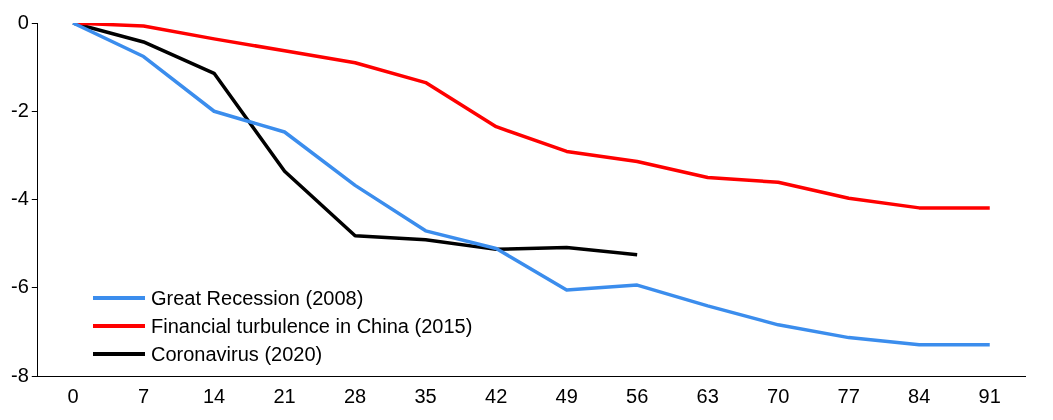 This screenshot has height=420, width=1053. What do you see at coordinates (214, 395) in the screenshot?
I see `x-tick-label: 14` at bounding box center [214, 395].